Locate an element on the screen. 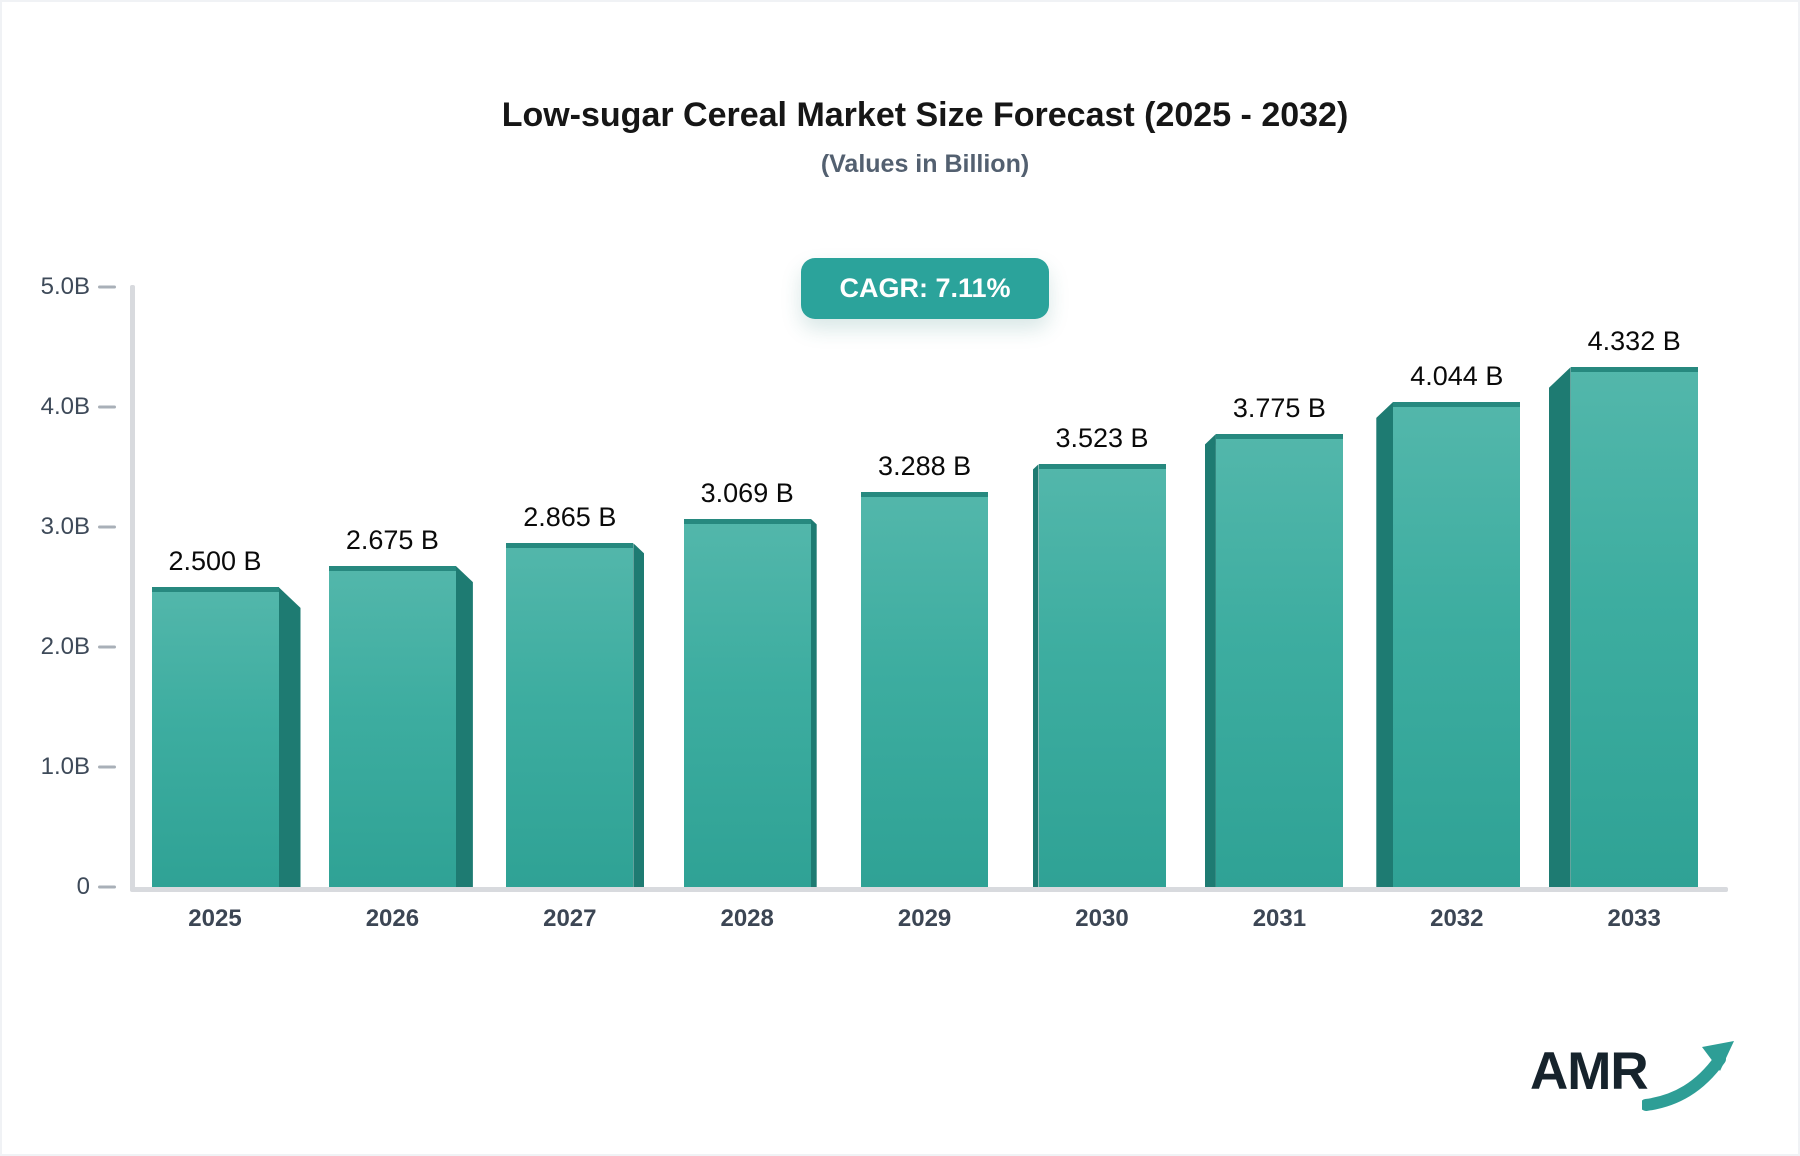 The image size is (1800, 1156). x-tick-label: 2032 is located at coordinates (1457, 918).